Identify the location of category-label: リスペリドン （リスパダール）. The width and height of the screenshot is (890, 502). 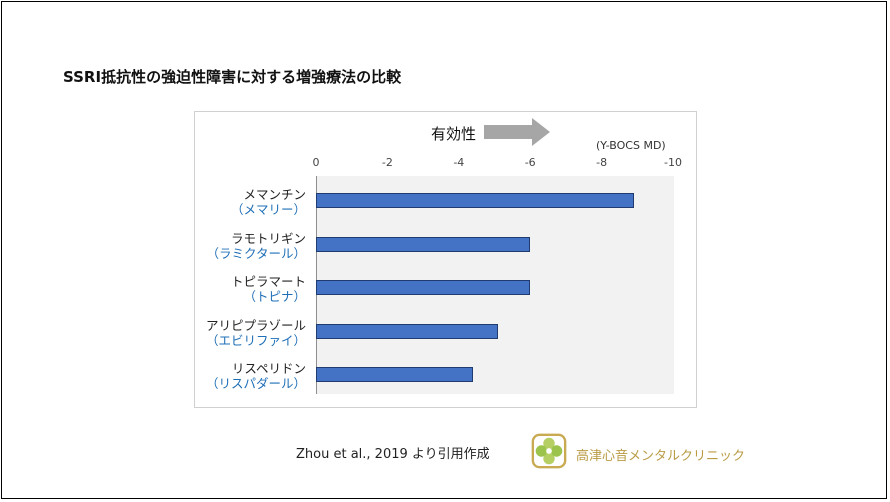
(236, 376).